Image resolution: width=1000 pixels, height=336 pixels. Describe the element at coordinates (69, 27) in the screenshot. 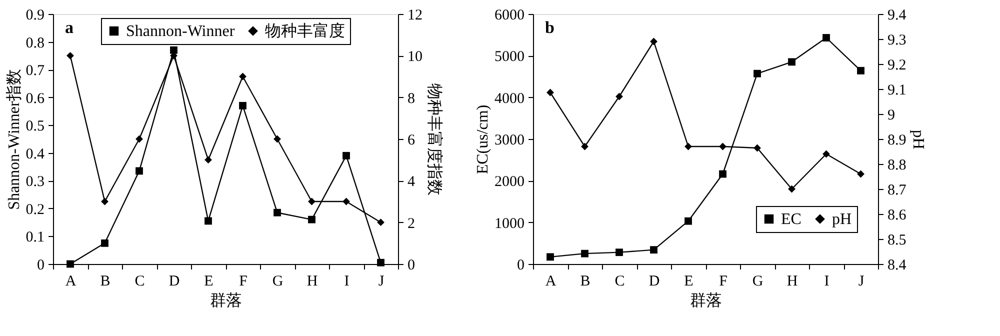

I see `chart-title: a` at that location.